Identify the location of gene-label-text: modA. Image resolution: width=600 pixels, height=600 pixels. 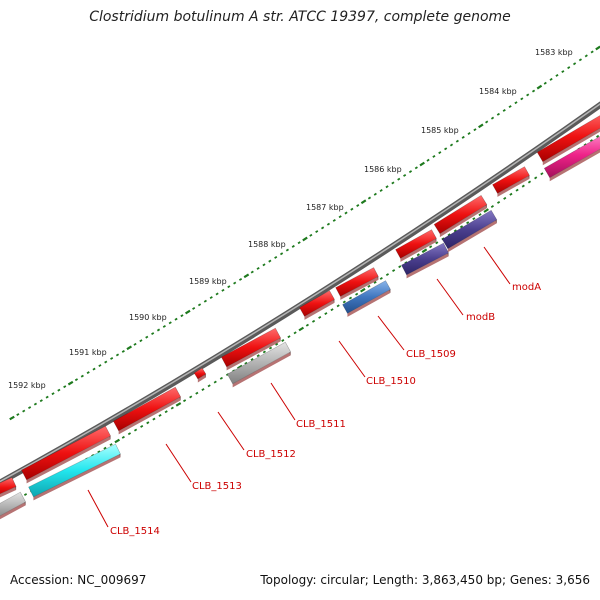
(526, 287).